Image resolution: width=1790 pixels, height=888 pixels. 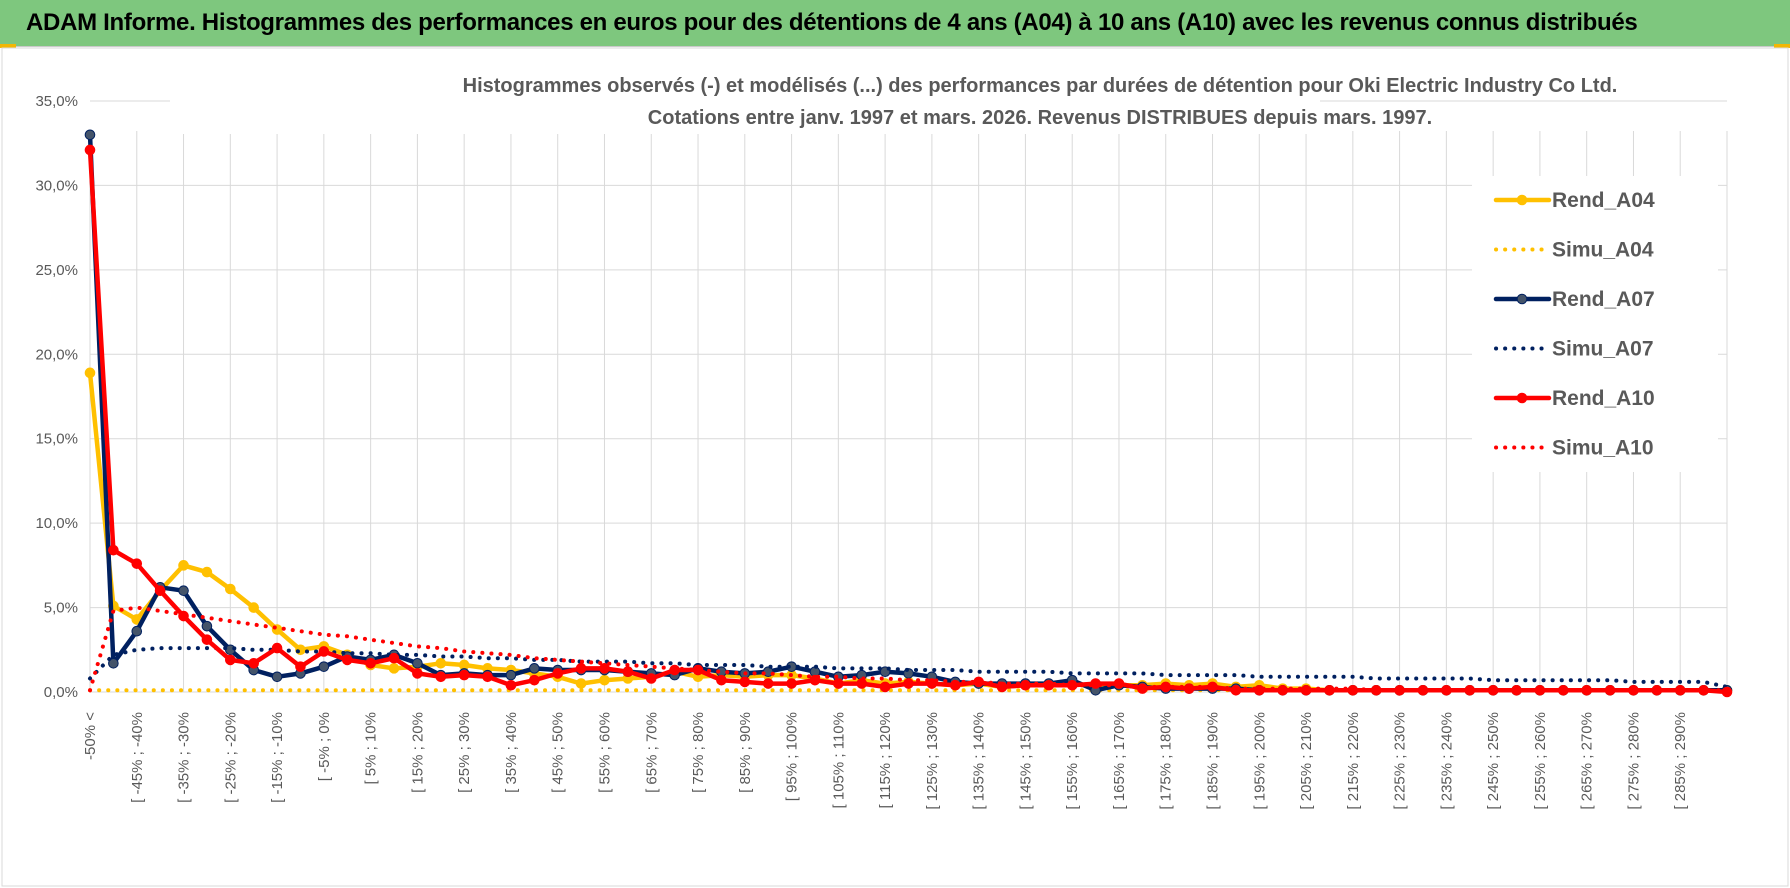 What do you see at coordinates (1493, 761) in the screenshot?
I see `x-tick-label: [ 245% ; 250%` at bounding box center [1493, 761].